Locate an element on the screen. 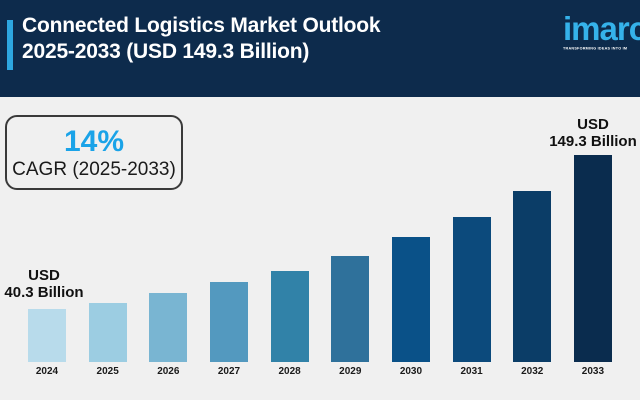 This screenshot has height=400, width=640. bar-2026 is located at coordinates (168, 327).